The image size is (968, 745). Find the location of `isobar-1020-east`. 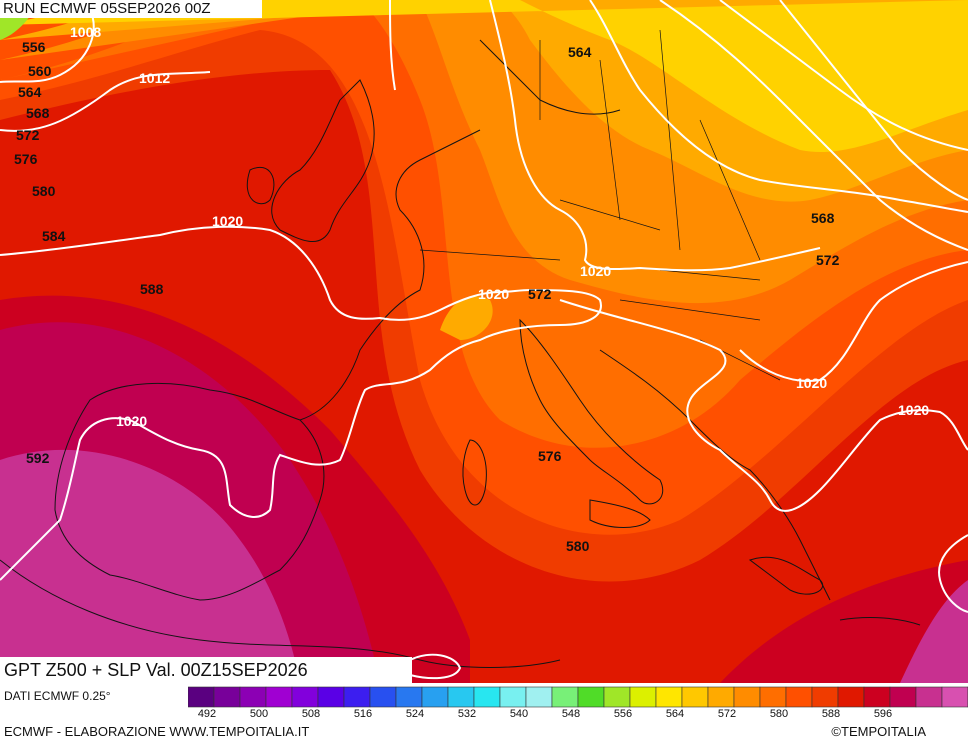

isobar-1020-east is located at coordinates (853, 321).